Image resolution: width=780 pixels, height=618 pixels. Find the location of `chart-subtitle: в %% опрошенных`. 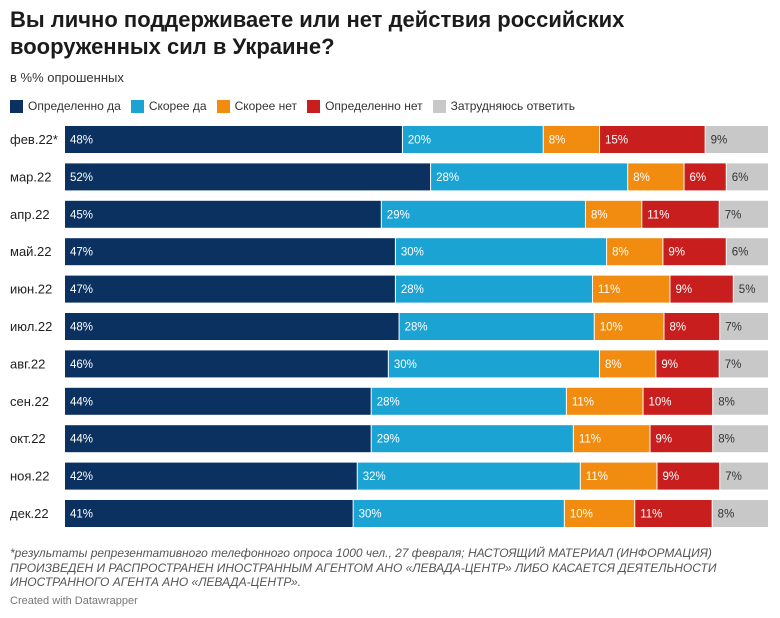

chart-subtitle: в %% опрошенных is located at coordinates (67, 77).